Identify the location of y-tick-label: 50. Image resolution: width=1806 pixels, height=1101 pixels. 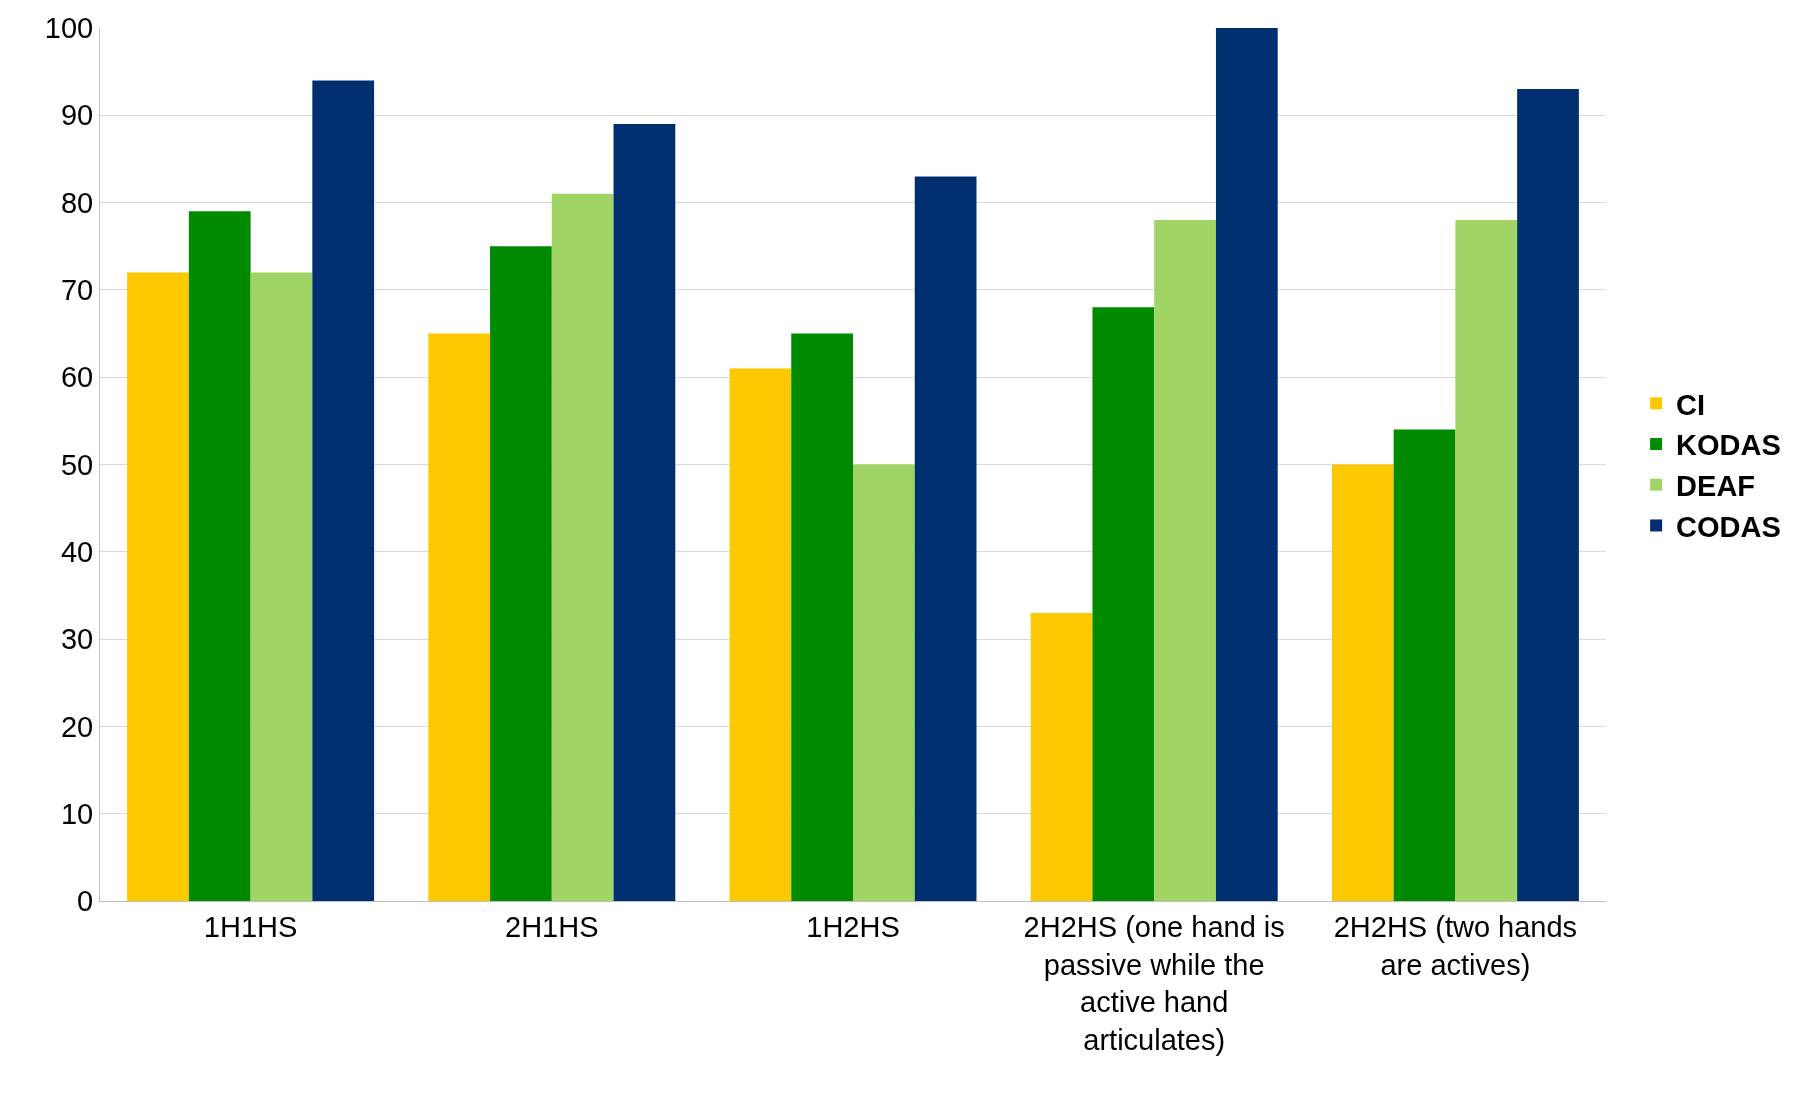
(77, 464).